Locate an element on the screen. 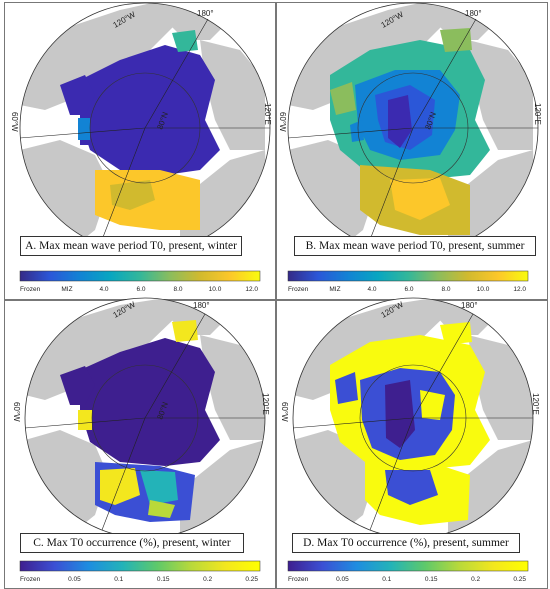 The height and width of the screenshot is (589, 550). colorbar-d: Frozen 0.05 0.1 0.15 0.2 0.25 is located at coordinates (408, 571).